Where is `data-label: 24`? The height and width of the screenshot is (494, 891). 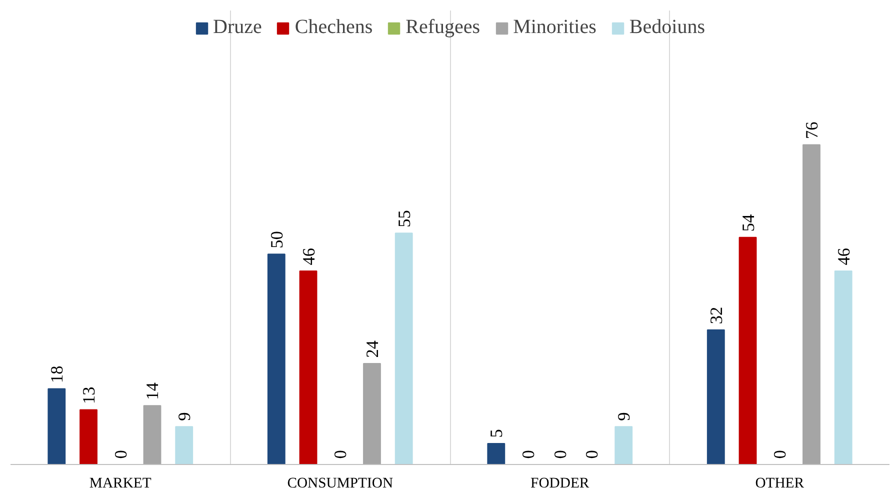 data-label: 24 is located at coordinates (372, 349).